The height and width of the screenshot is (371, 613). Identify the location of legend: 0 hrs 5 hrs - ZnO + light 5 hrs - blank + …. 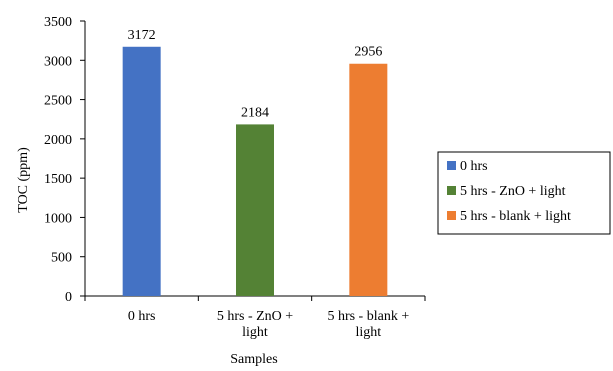
(524, 193).